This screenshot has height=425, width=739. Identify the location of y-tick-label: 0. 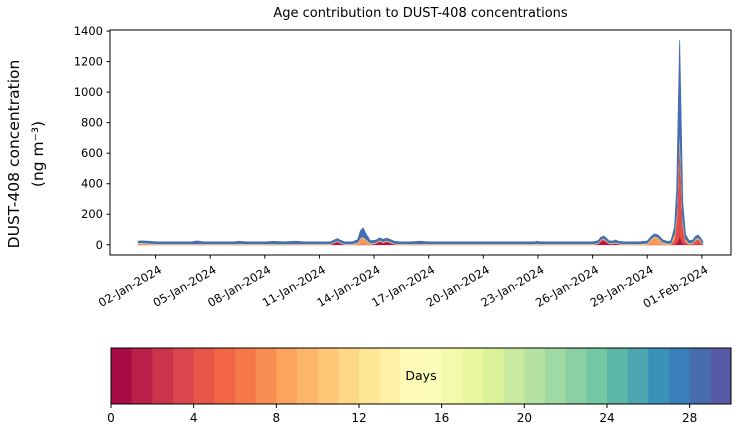
(99, 245).